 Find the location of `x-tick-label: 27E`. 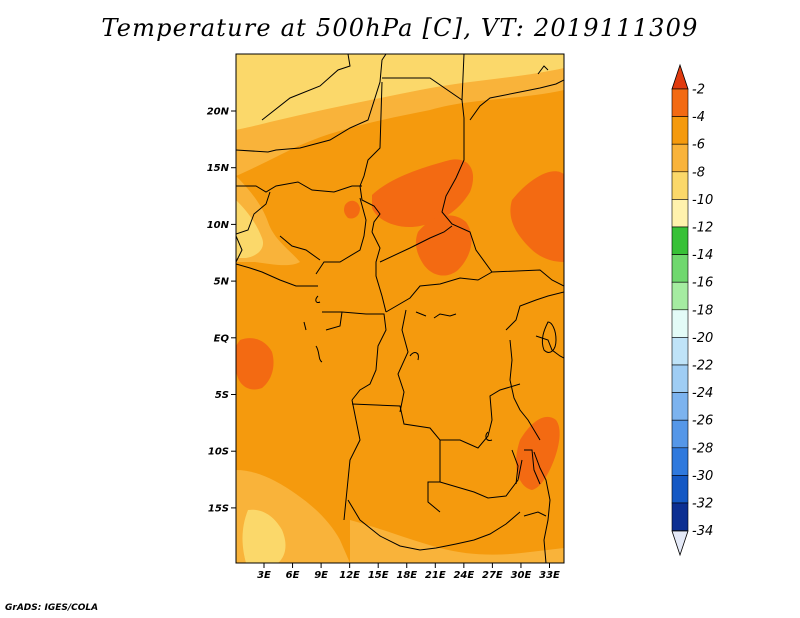

x-tick-label: 27E is located at coordinates (492, 575).